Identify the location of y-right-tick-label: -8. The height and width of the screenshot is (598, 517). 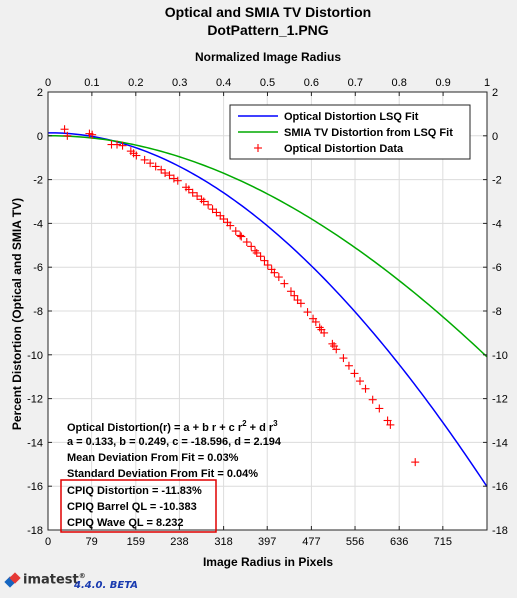
(497, 312).